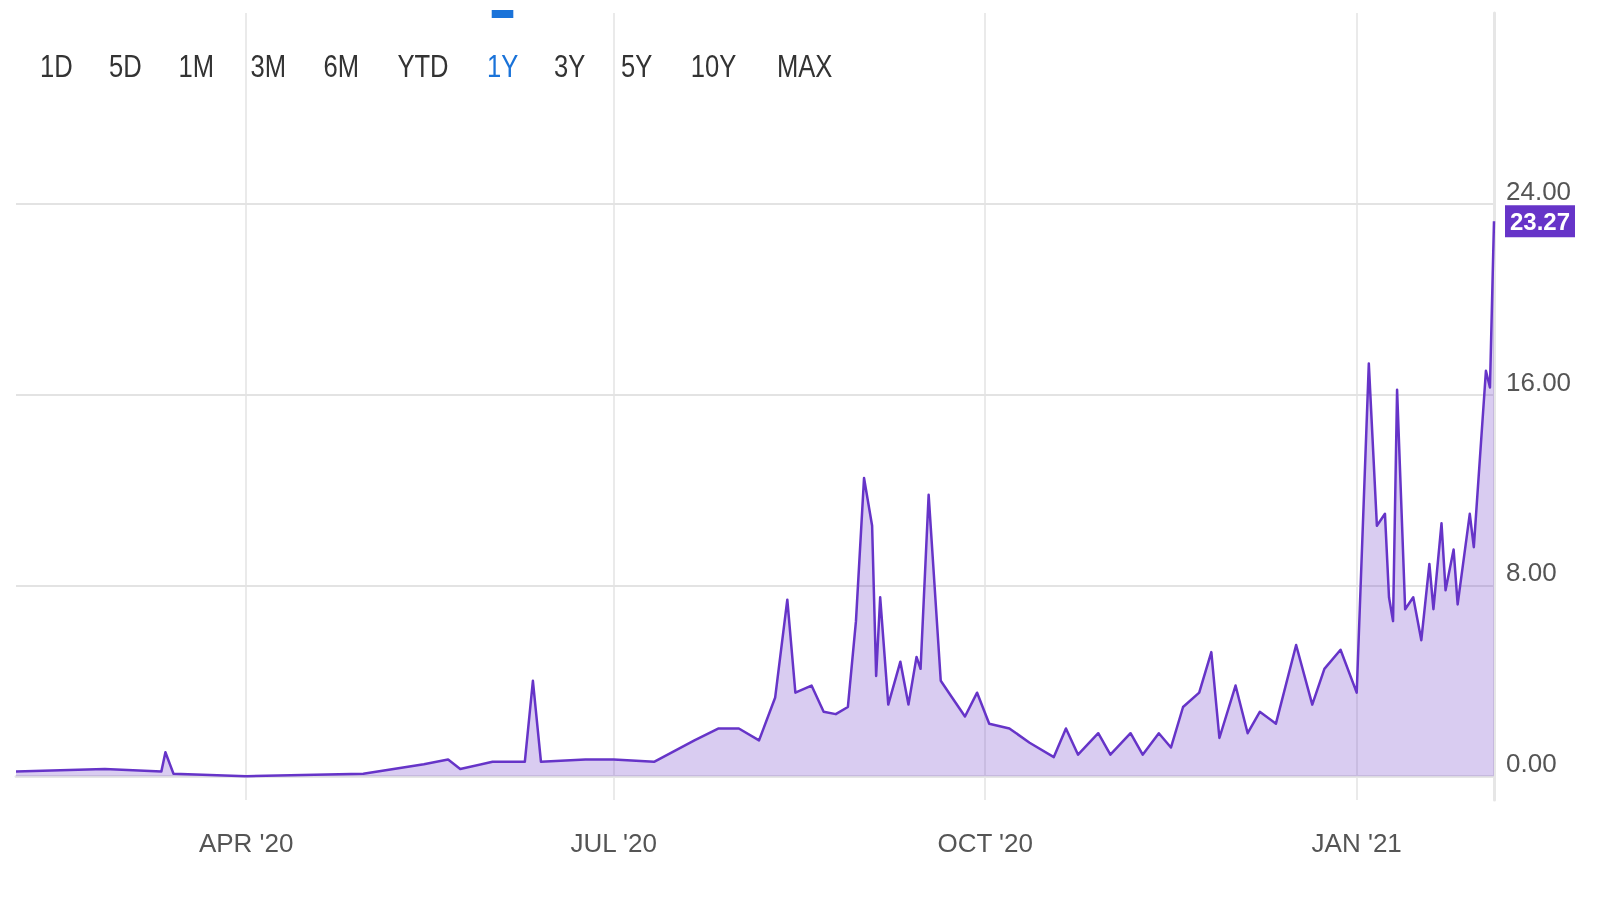  Describe the element at coordinates (125, 66) in the screenshot. I see `annotation: 5D` at that location.